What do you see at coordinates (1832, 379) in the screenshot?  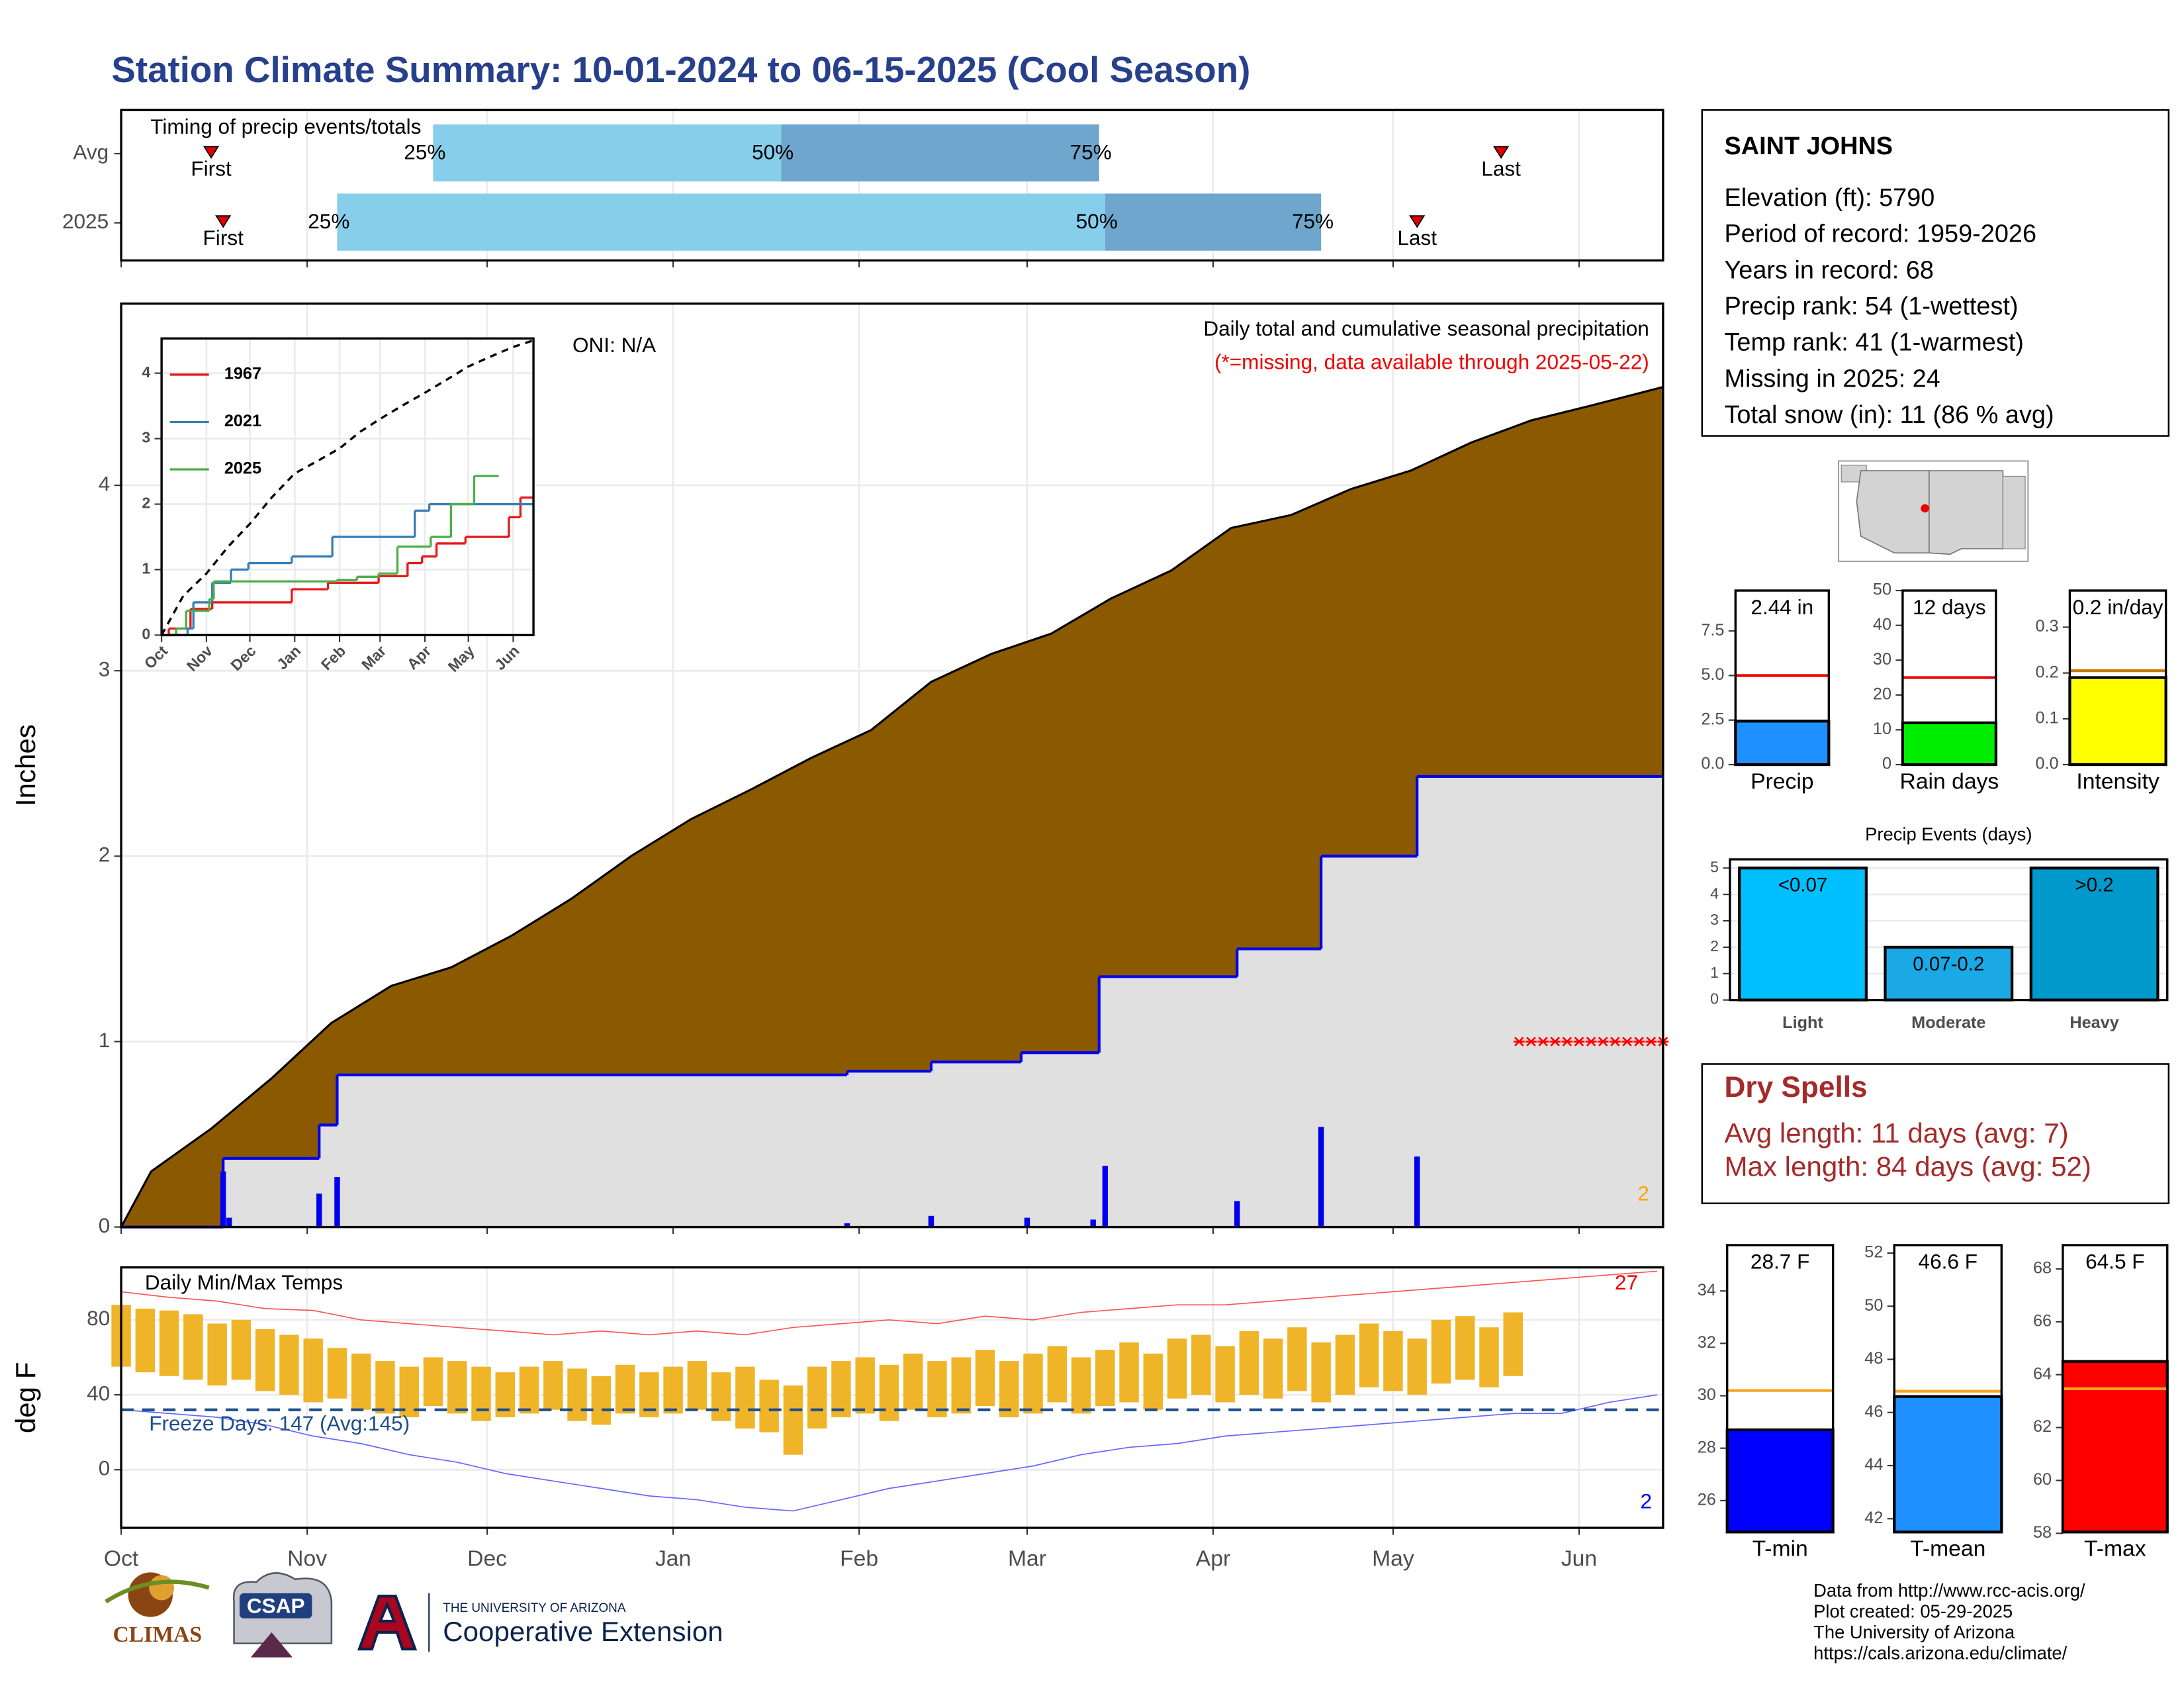 I see `info-line: Missing in 2025: 24` at bounding box center [1832, 379].